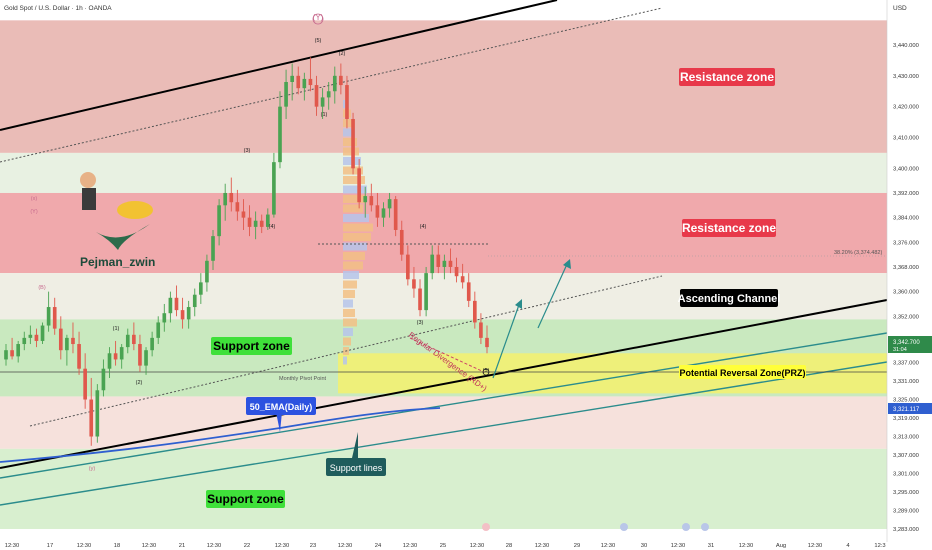 This screenshot has height=550, width=932. I want to click on support-label-2-text: Support zone, so click(245, 499).